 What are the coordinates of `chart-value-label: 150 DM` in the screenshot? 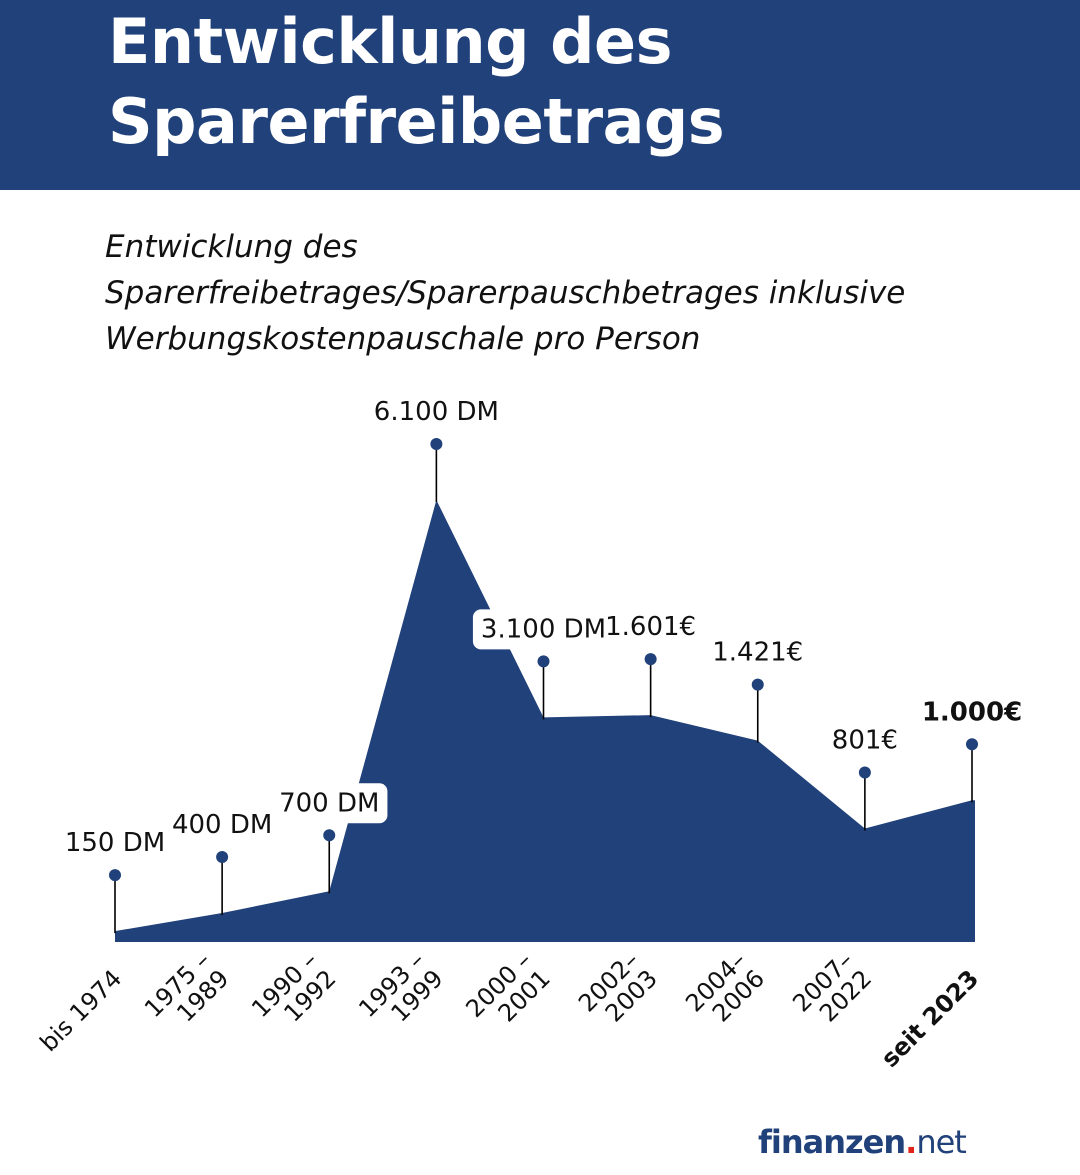 It's located at (115, 843).